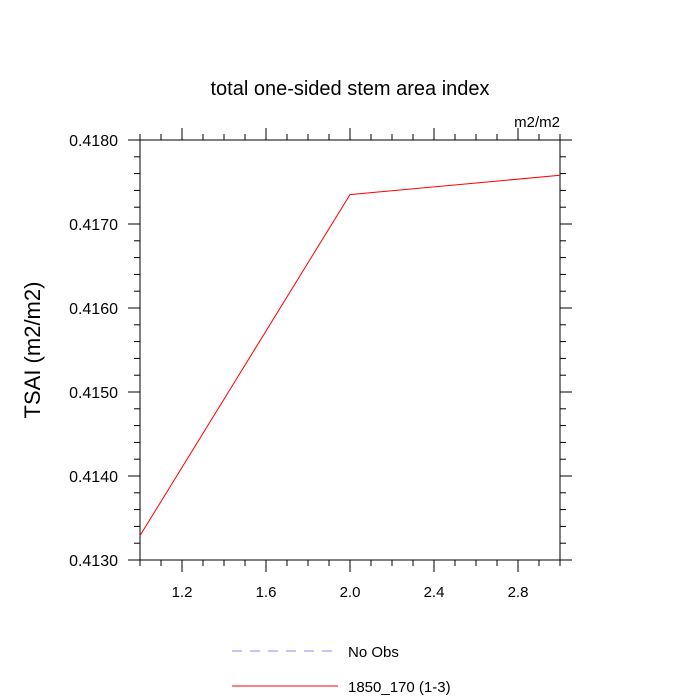 The width and height of the screenshot is (700, 700). I want to click on y-tick-label: 0.4150, so click(93, 393).